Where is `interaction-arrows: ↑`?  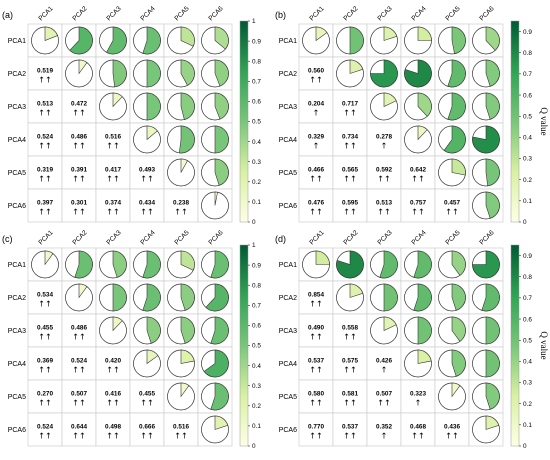
interaction-arrows: ↑ is located at coordinates (316, 146).